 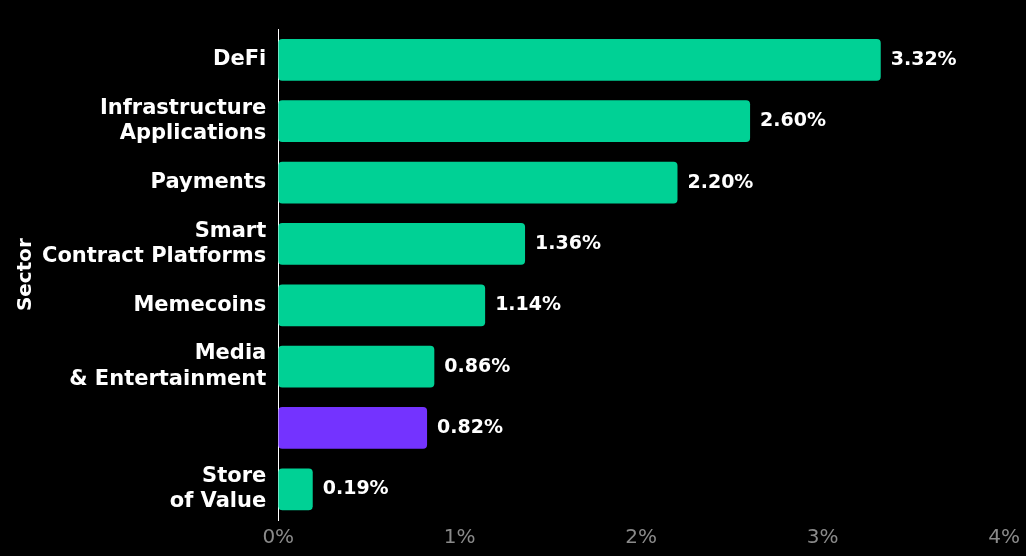 I want to click on data-label: 0.86%, so click(x=477, y=364).